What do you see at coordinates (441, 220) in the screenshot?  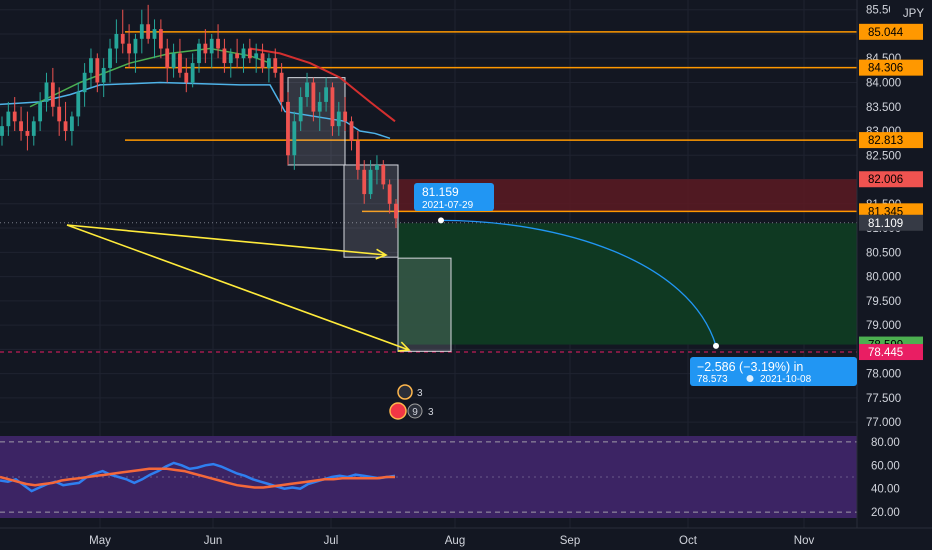 I see `projection-start-point` at bounding box center [441, 220].